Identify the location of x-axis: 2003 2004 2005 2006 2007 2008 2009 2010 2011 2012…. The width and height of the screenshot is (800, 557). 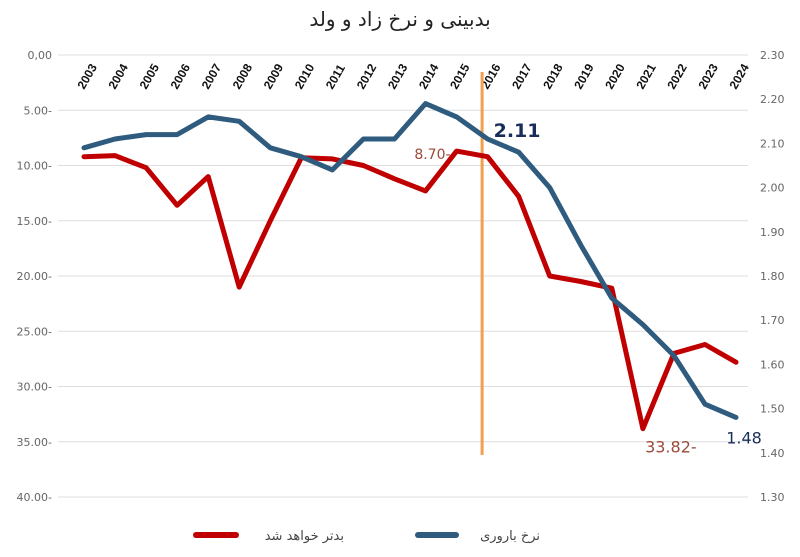
(413, 76).